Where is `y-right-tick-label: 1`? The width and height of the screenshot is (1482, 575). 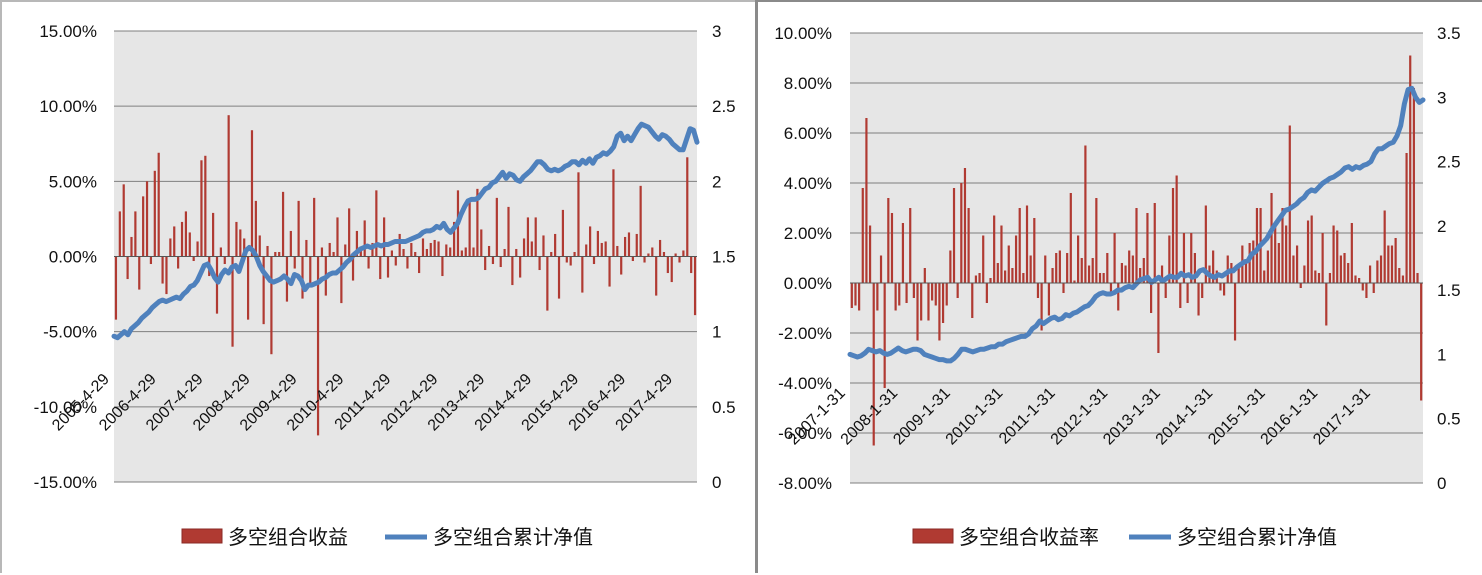 y-right-tick-label: 1 is located at coordinates (1441, 354).